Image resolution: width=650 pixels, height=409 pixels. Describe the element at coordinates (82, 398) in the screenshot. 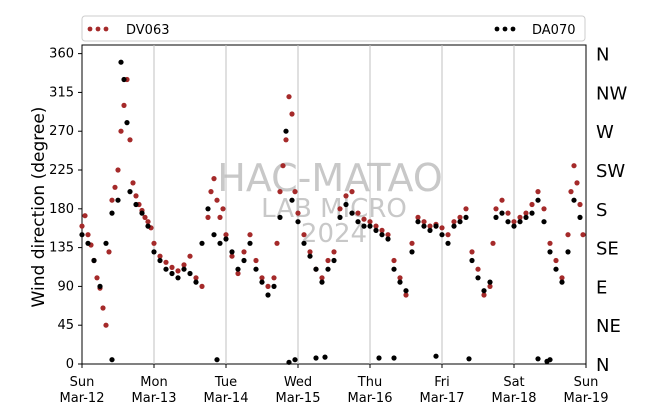

I see `x-tick-date-label: Mar-12` at that location.